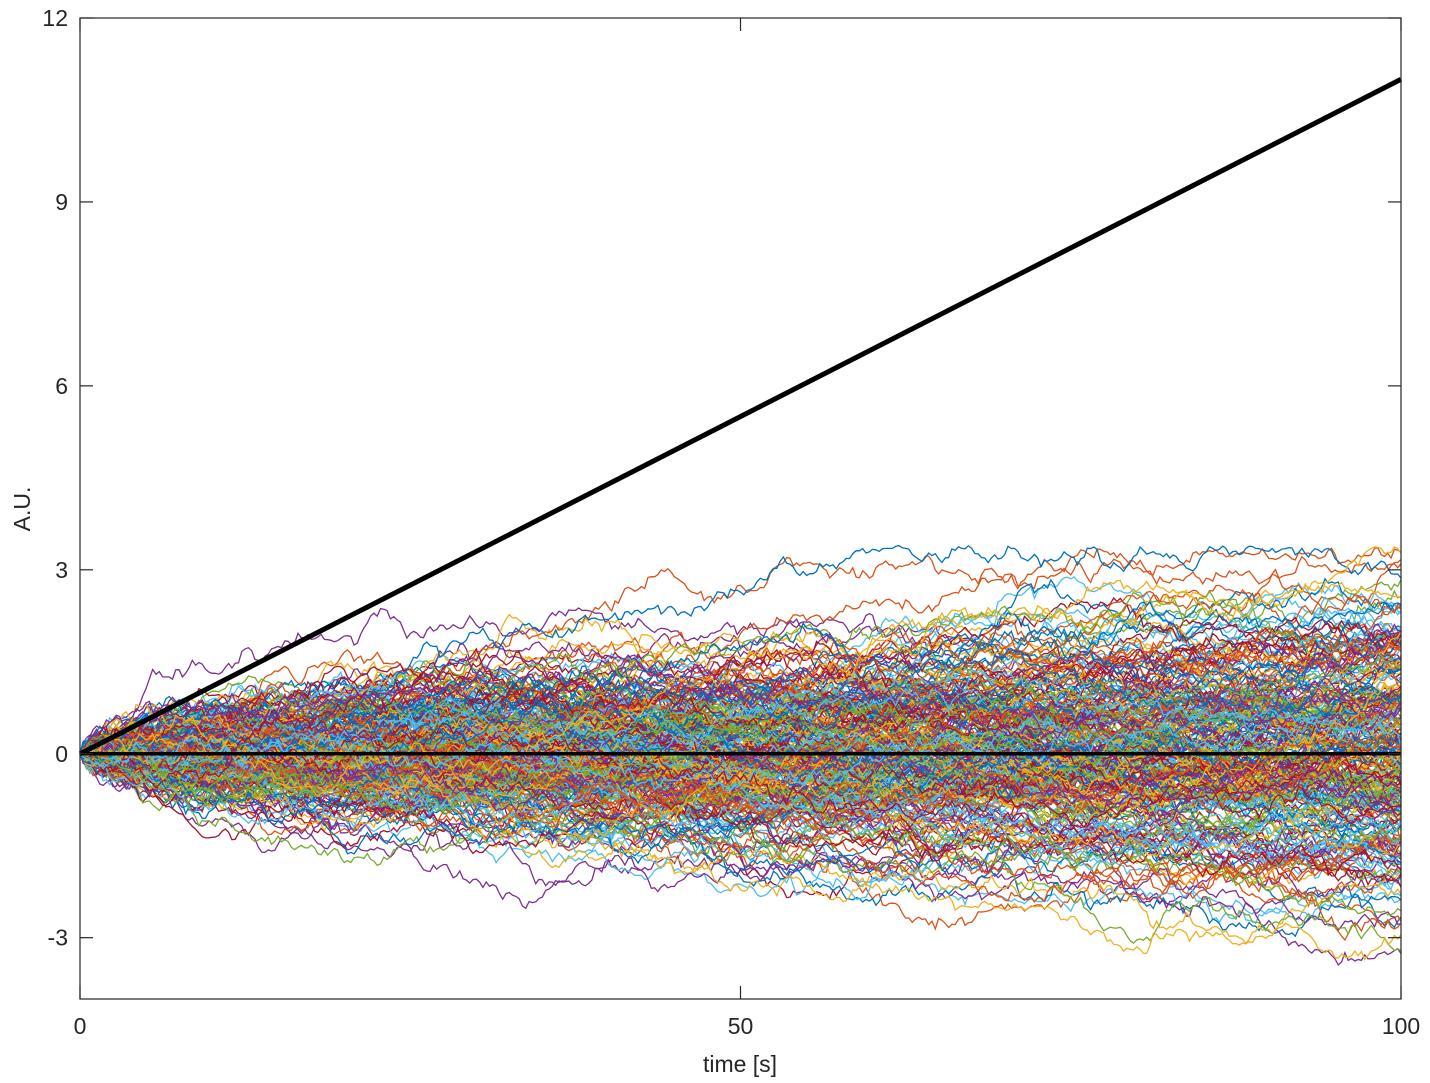 The height and width of the screenshot is (1083, 1430). I want to click on y-tick-label: 3, so click(61, 570).